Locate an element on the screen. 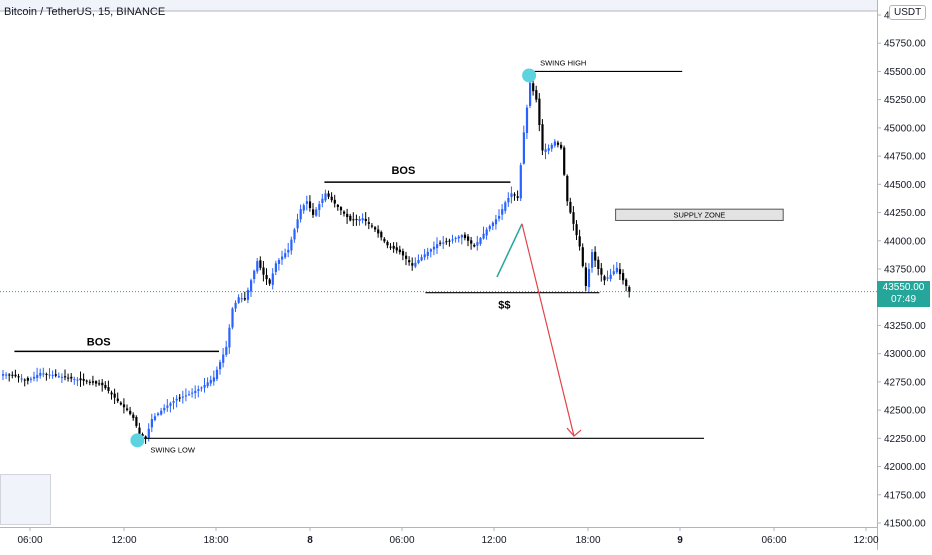  y-tick-label: 42000.00 is located at coordinates (905, 467).